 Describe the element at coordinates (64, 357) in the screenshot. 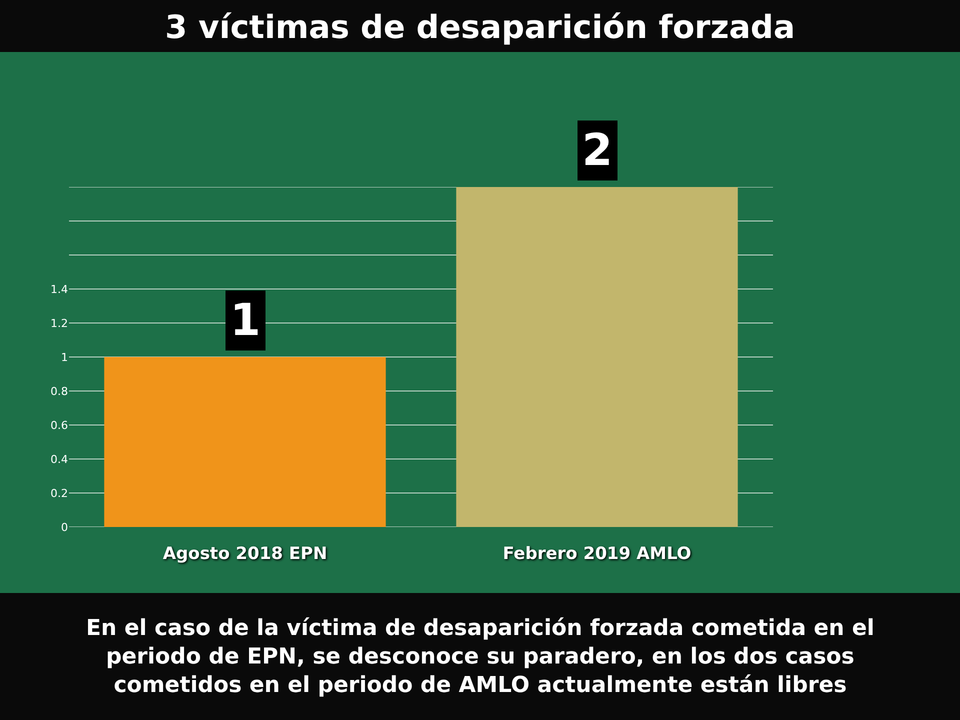

I see `y-tick-label: 1` at that location.